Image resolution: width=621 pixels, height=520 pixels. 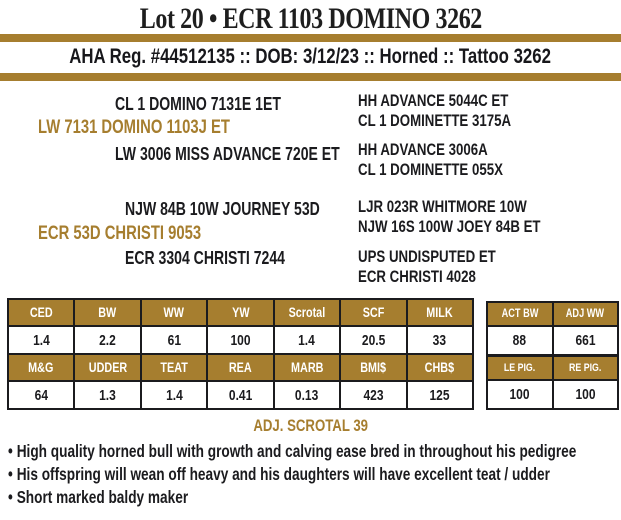 What do you see at coordinates (120, 233) in the screenshot?
I see `pedigree-dam-name-text: ECR 53D CHRISTI 9053` at bounding box center [120, 233].